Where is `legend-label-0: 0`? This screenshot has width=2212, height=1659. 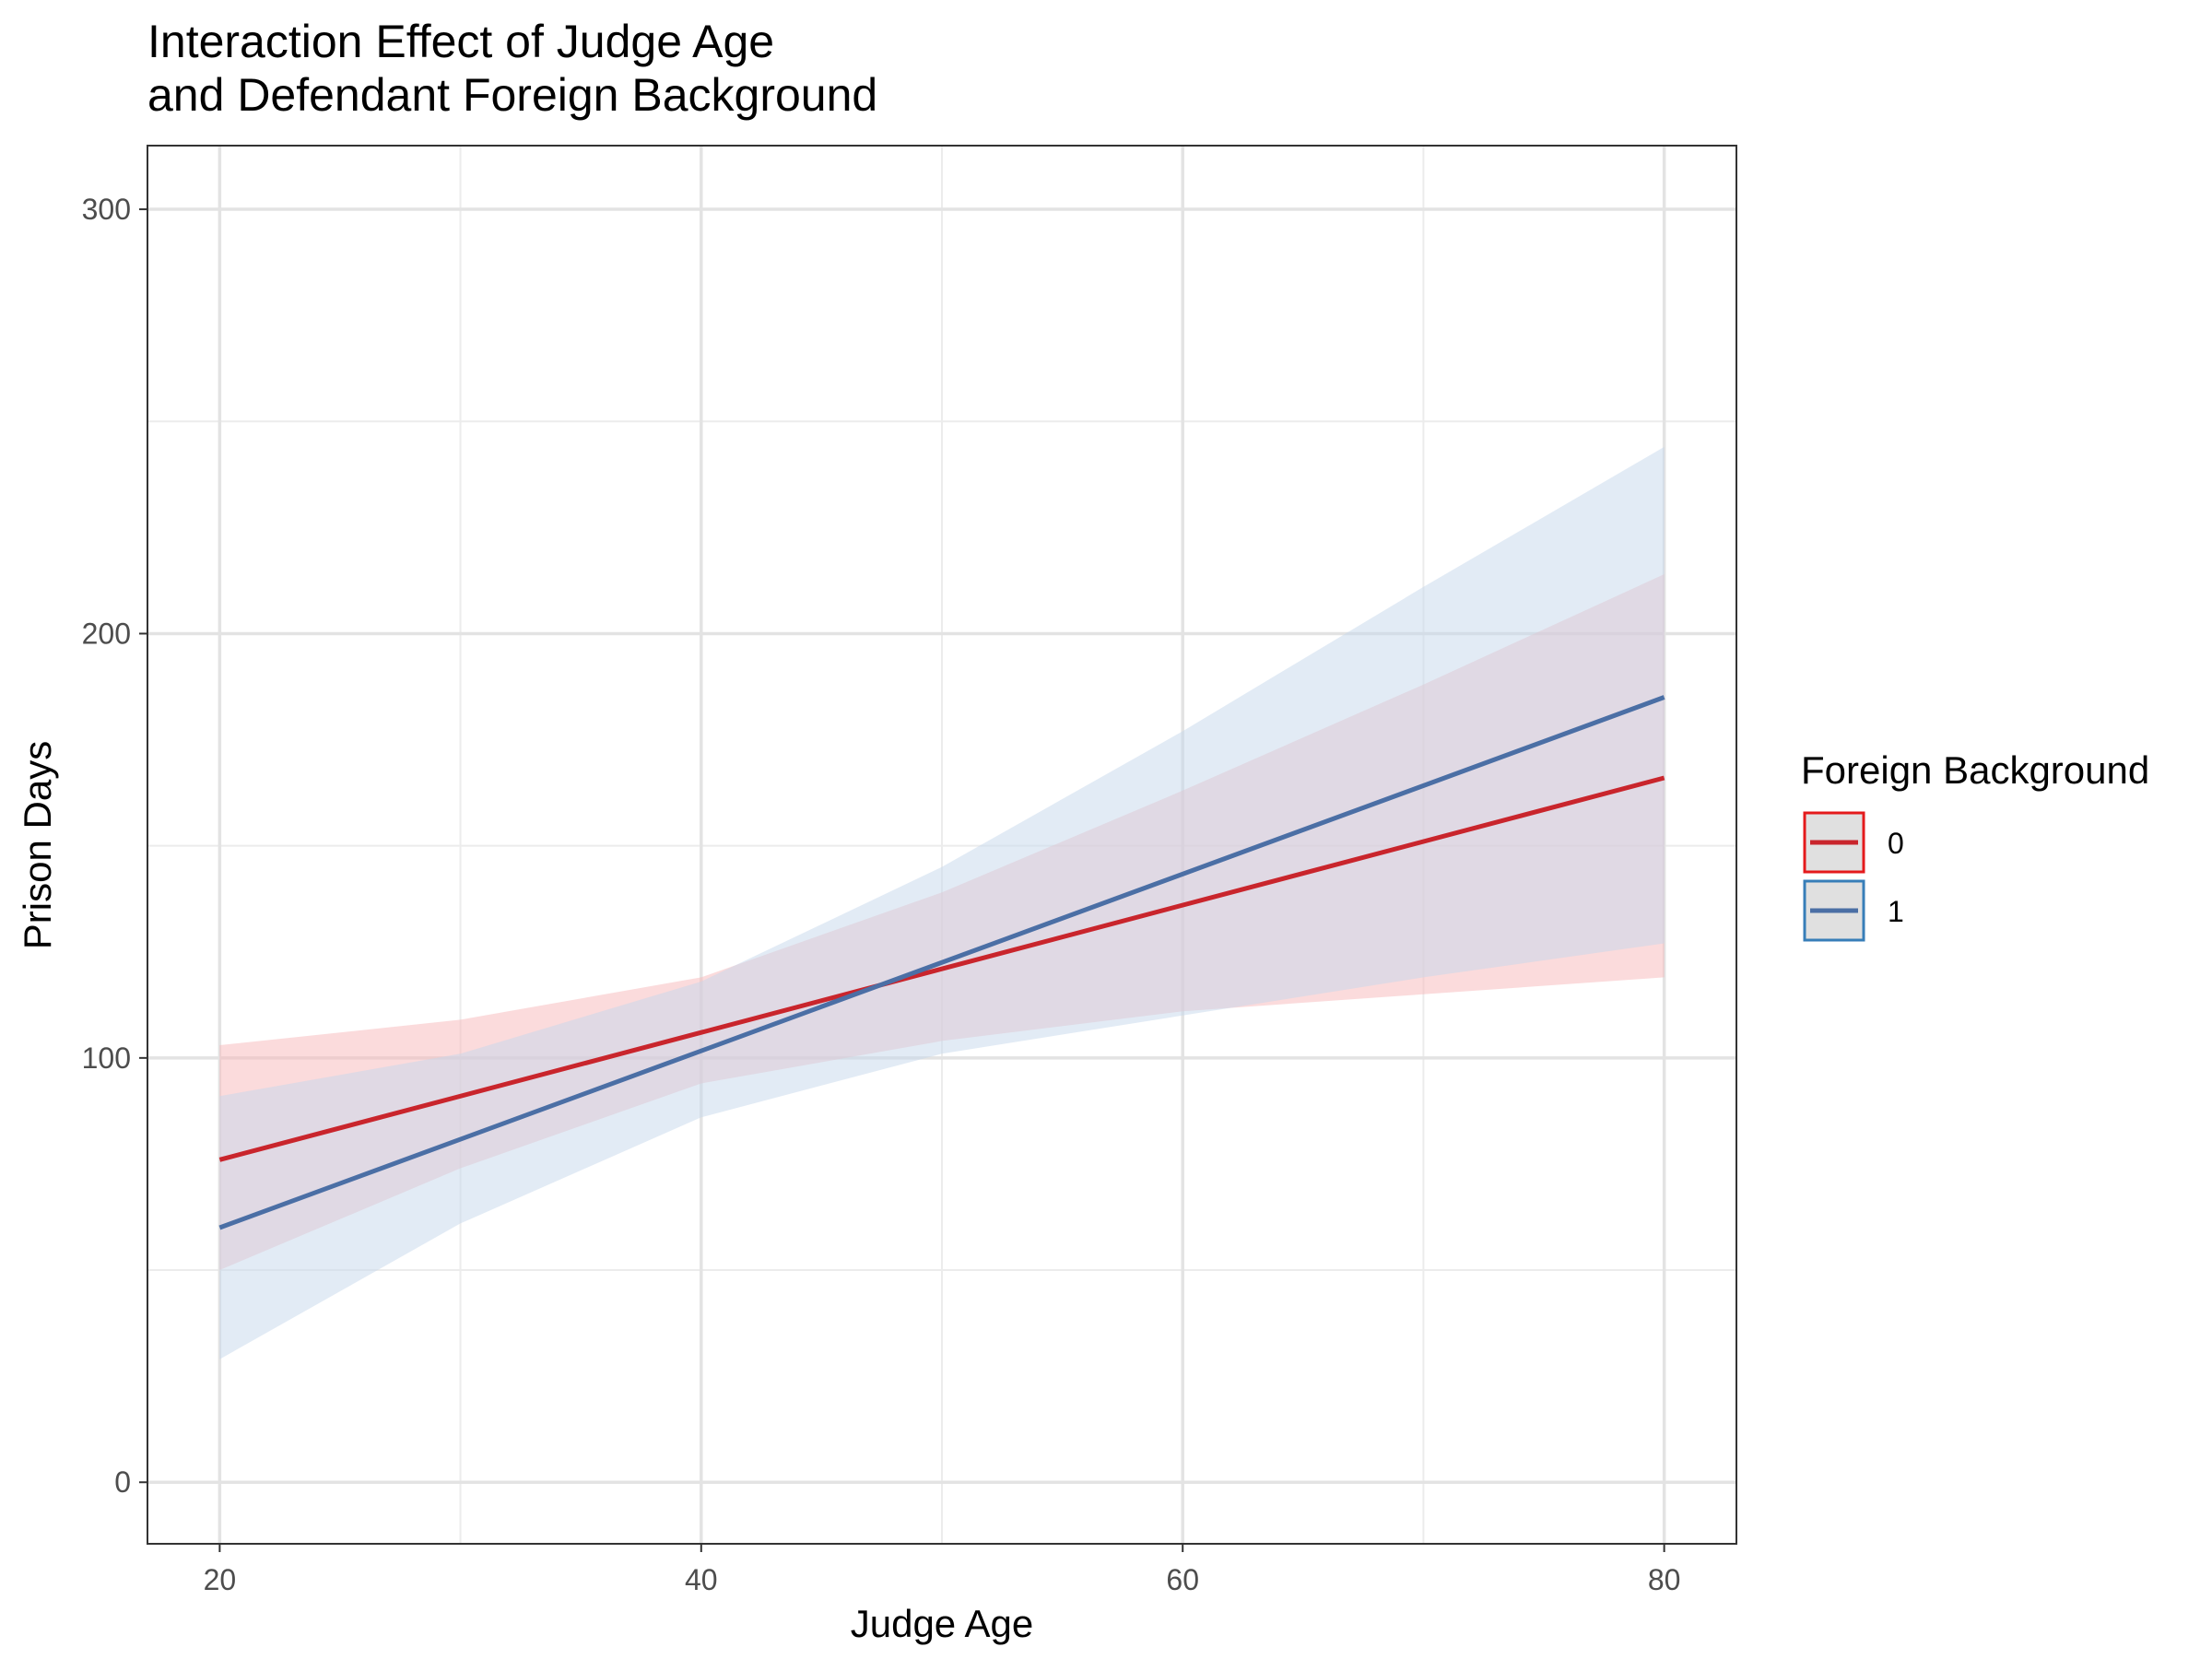 legend-label-0: 0 is located at coordinates (1896, 843).